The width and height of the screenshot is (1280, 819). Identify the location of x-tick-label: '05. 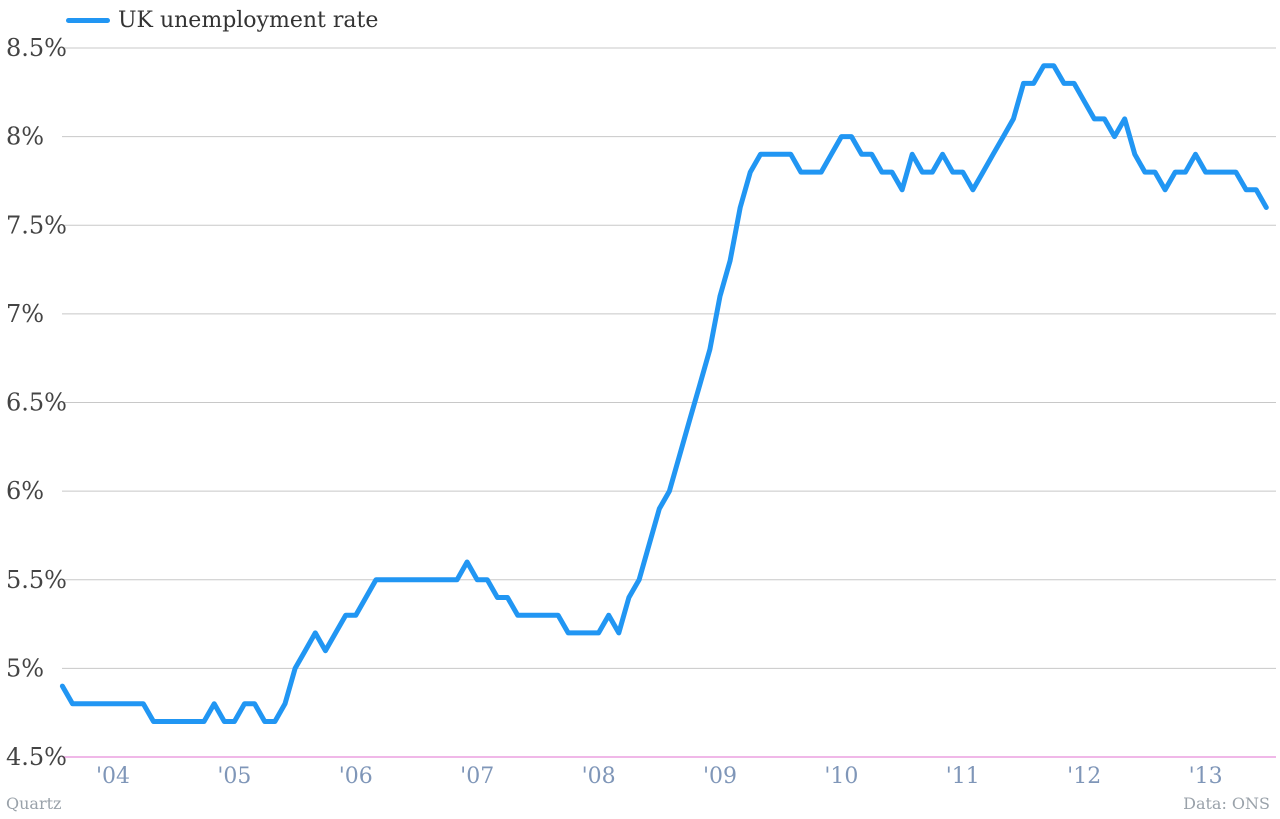
(234, 776).